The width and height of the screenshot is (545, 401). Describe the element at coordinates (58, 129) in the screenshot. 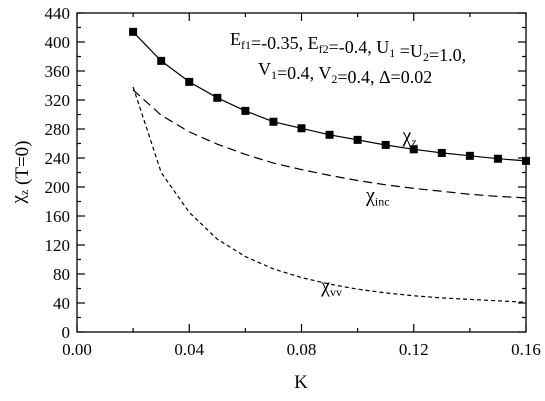

I see `y-tick-label: 280` at that location.